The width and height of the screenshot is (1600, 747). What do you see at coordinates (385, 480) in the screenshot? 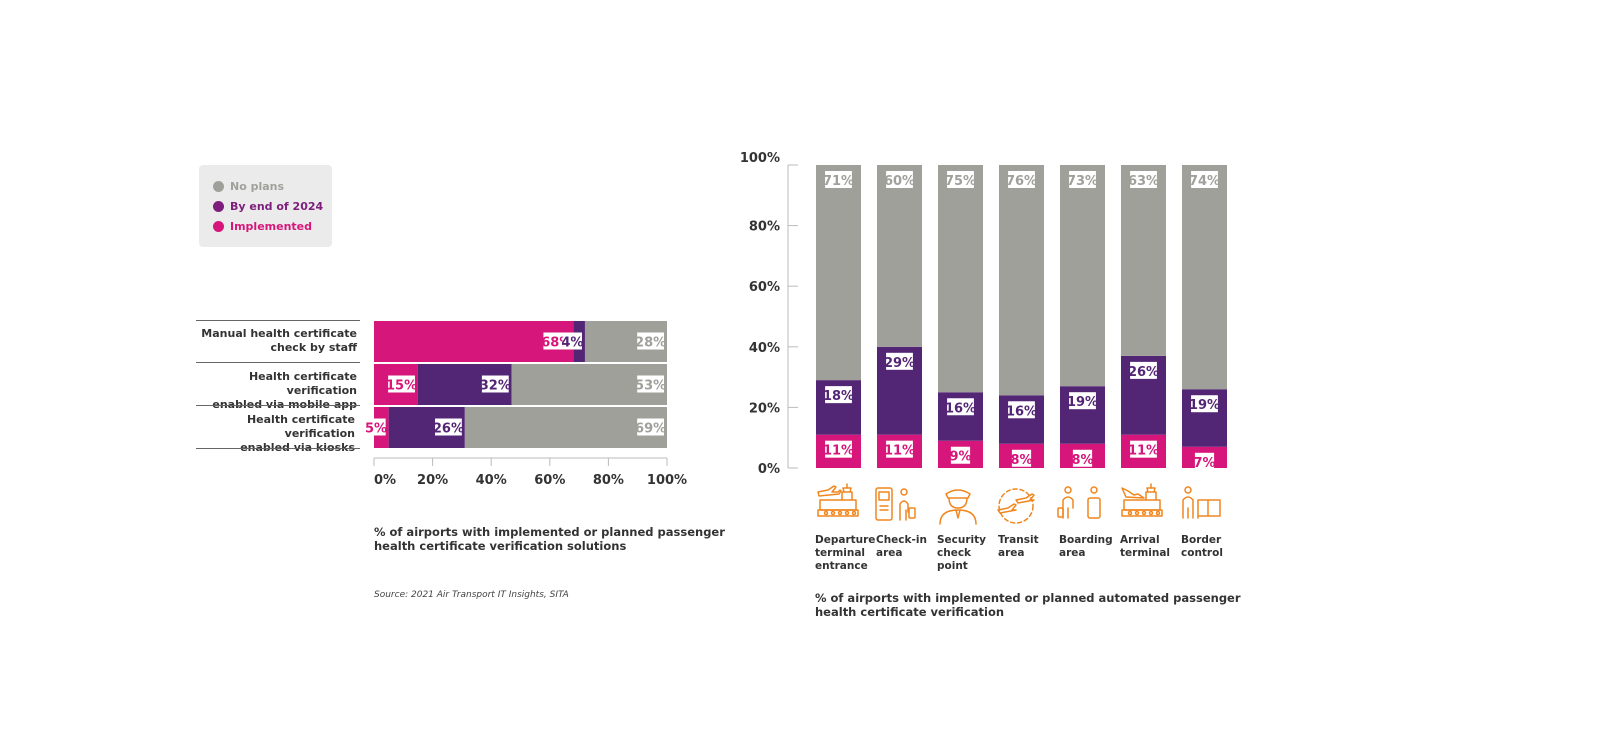
I see `hbar-x-tick-label: 0%` at bounding box center [385, 480].